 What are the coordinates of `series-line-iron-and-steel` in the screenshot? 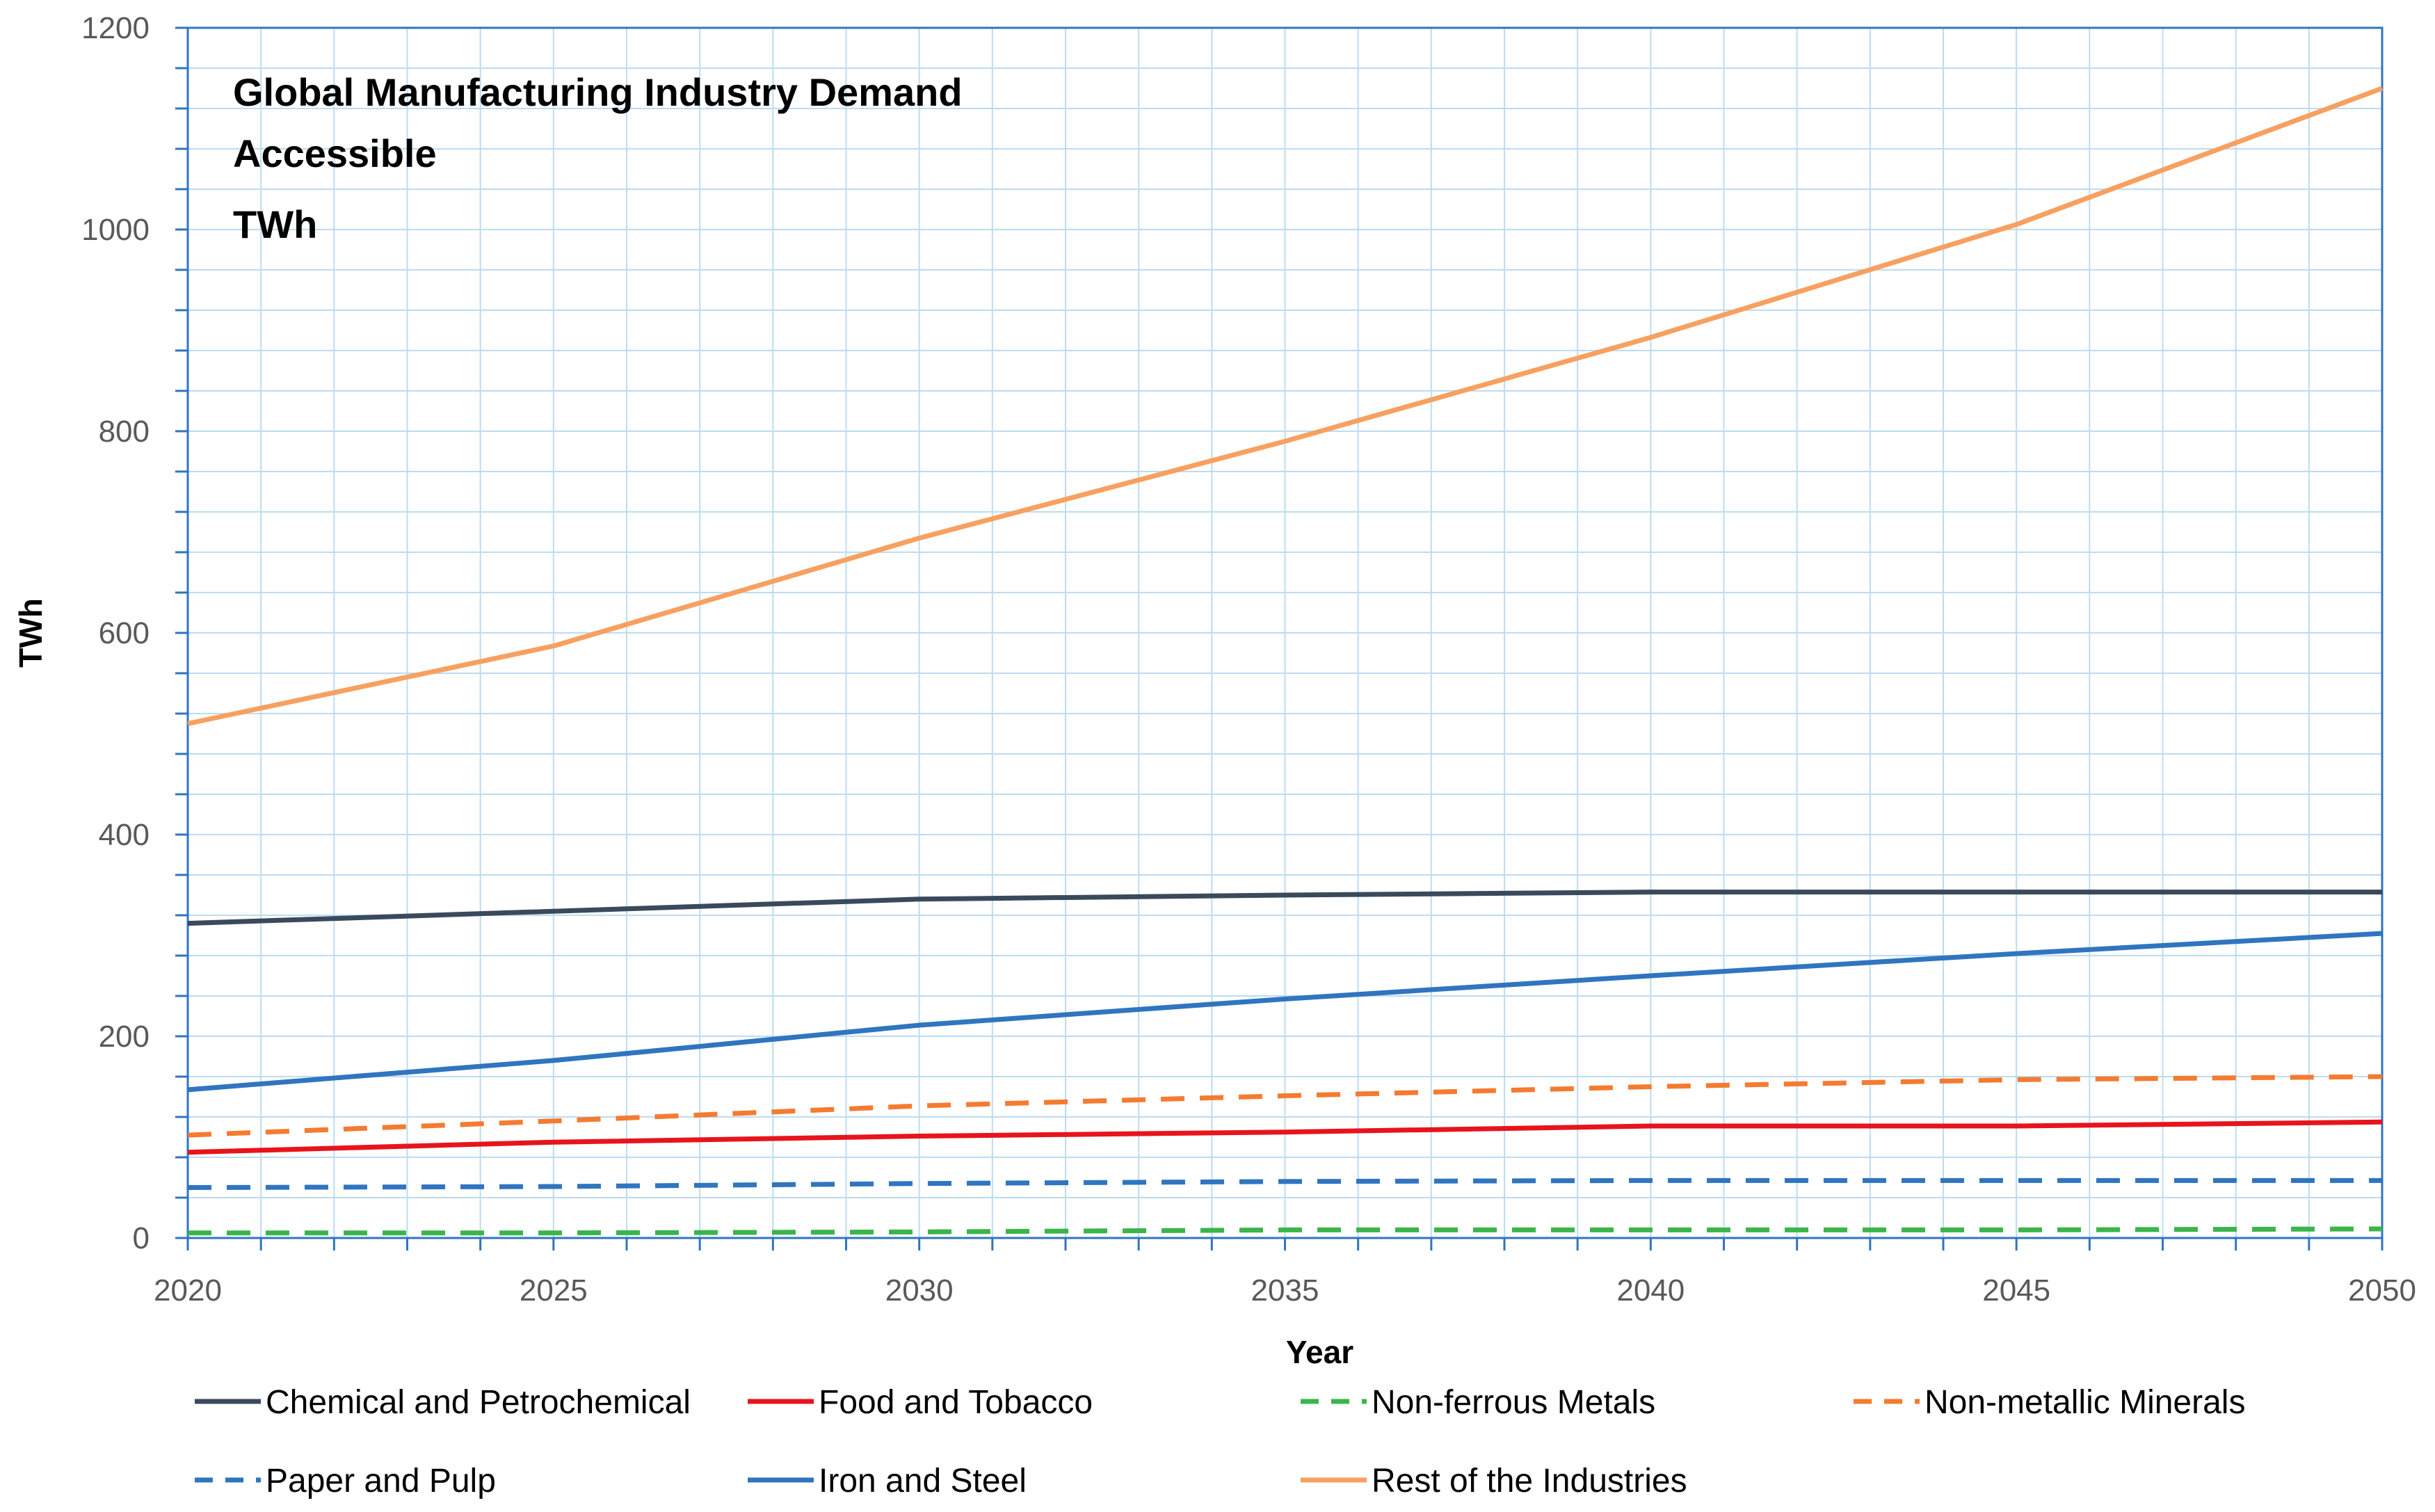 It's located at (1285, 1012).